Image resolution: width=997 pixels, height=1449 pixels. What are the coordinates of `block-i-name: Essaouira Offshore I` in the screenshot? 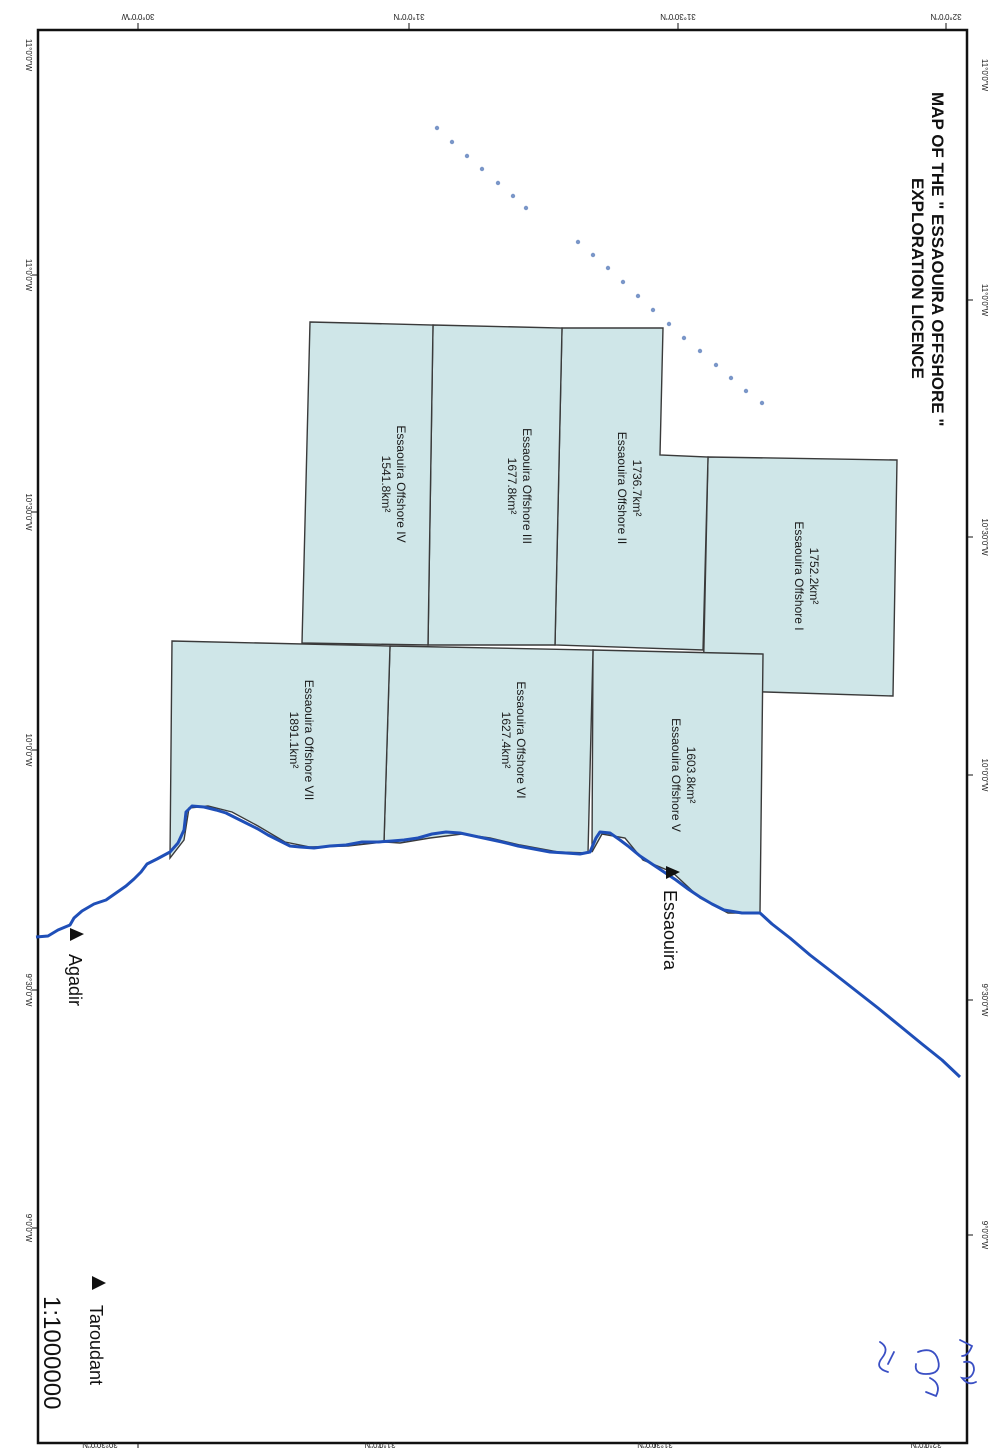 It's located at (799, 575).